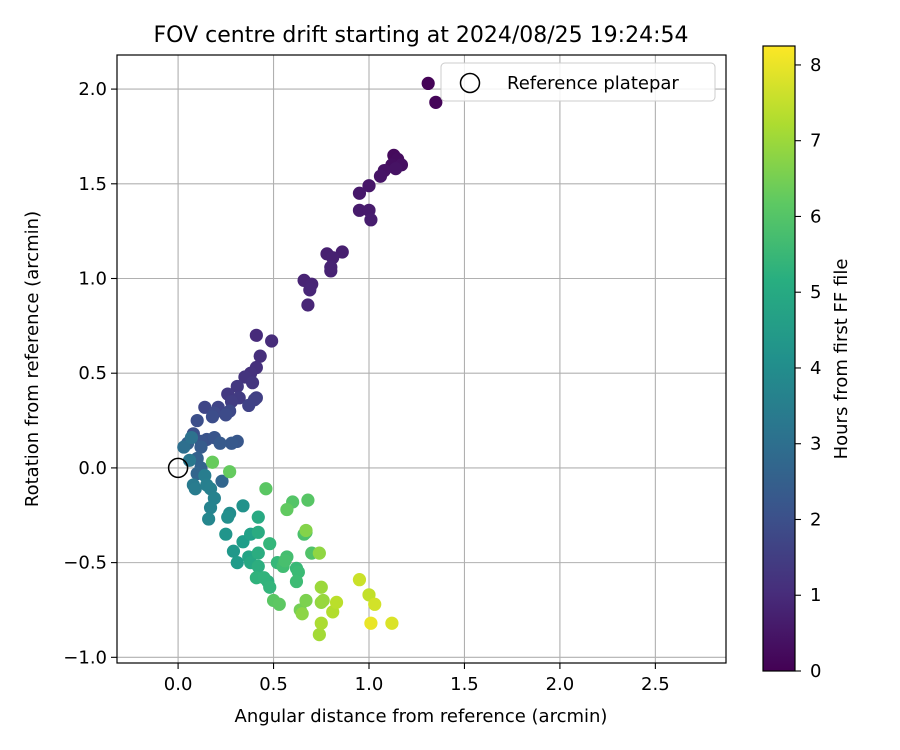  I want to click on x-tick-label: 0.5, so click(273, 684).